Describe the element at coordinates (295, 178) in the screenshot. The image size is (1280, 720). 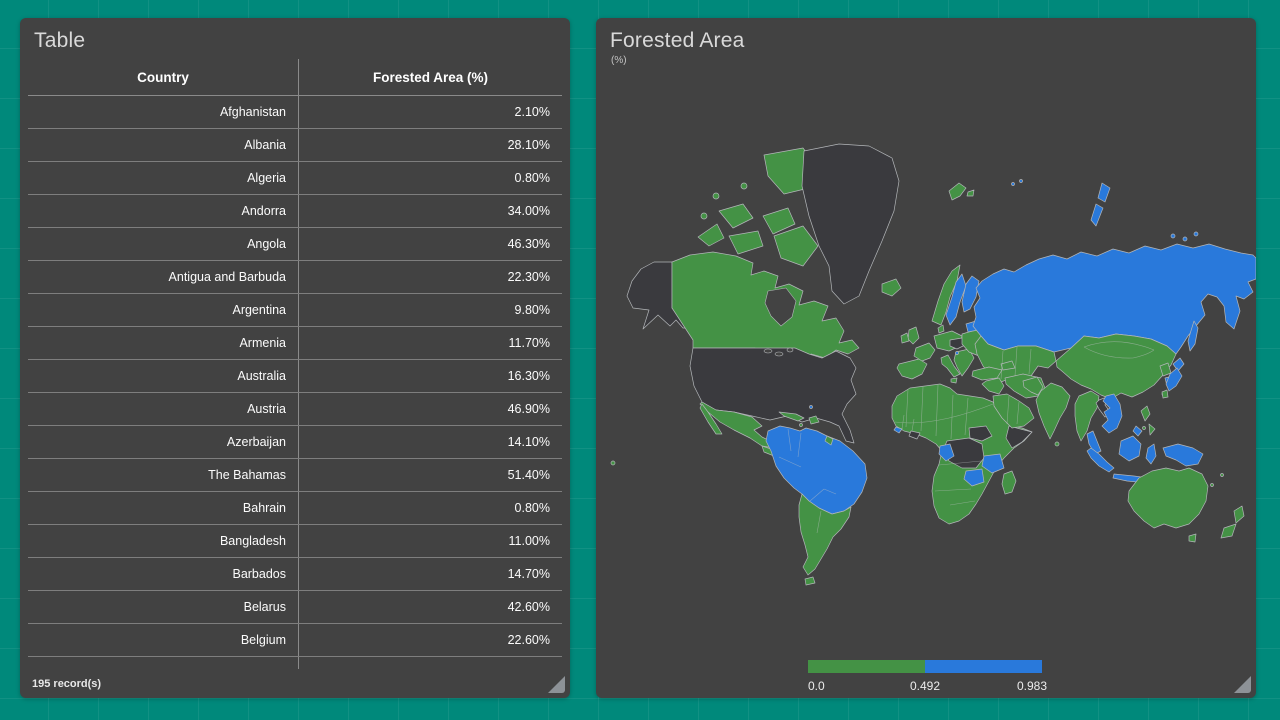
I see `table-row: Algeria 0.80%` at that location.